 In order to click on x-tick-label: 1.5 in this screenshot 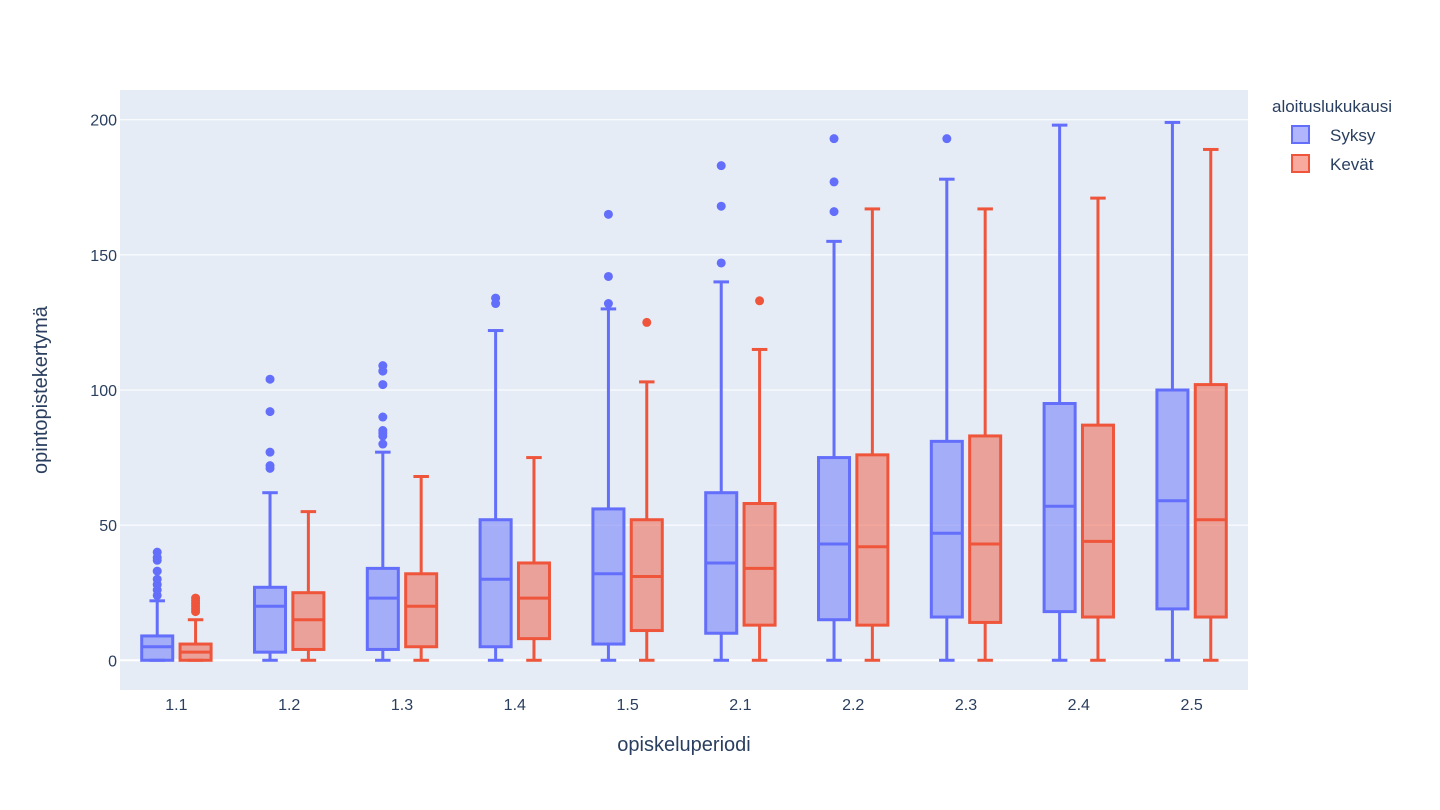, I will do `click(627, 705)`.